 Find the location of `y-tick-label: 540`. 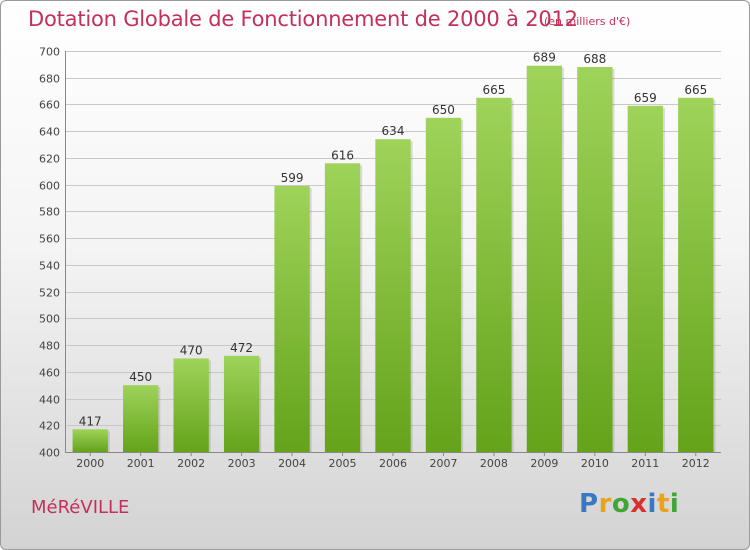

y-tick-label: 540 is located at coordinates (49, 266).